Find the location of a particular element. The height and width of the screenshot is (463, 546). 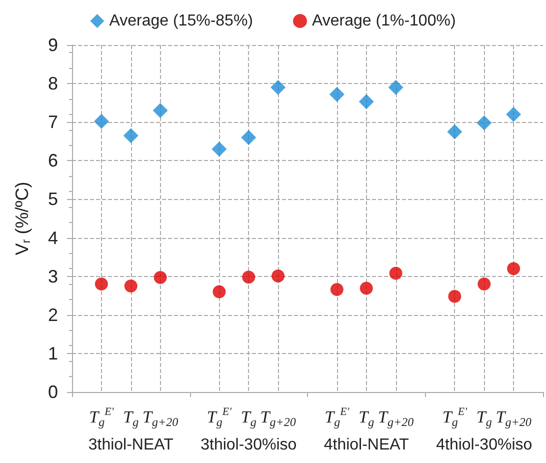

text: 3thiol-30%iso is located at coordinates (248, 445).